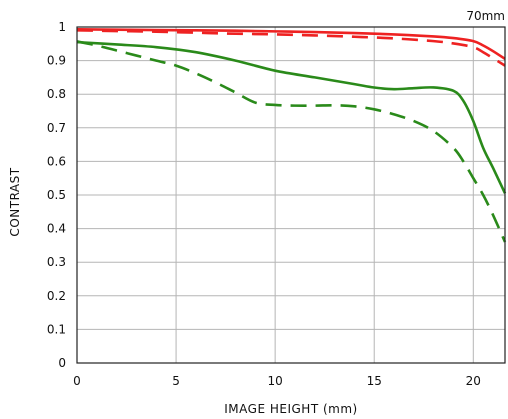 The image size is (508, 419). Describe the element at coordinates (56, 296) in the screenshot. I see `y-tick-label: 0.2` at that location.